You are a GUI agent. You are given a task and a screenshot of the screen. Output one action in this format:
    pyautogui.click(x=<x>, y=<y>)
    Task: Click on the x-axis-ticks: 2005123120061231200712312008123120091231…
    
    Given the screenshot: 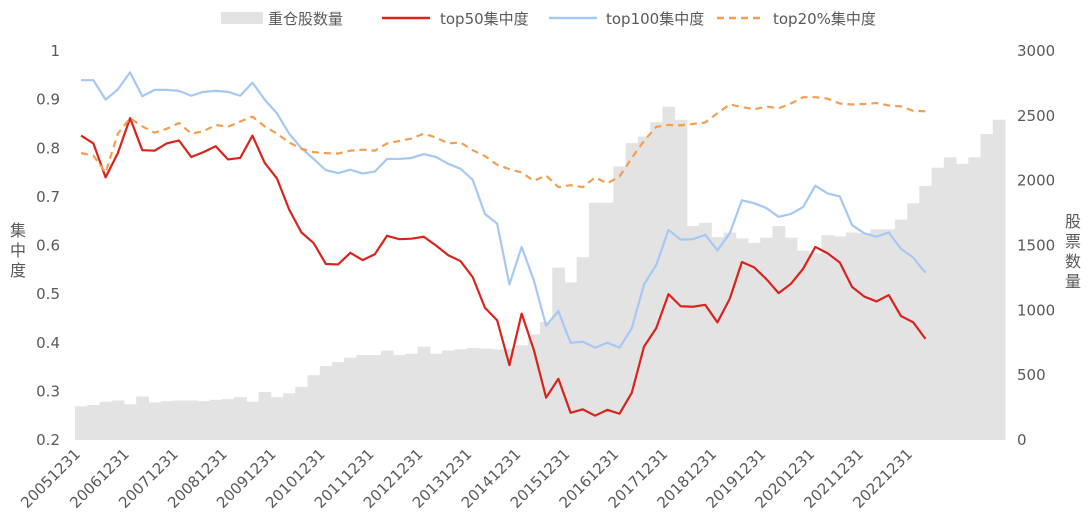 What is the action you would take?
    pyautogui.click(x=466, y=478)
    